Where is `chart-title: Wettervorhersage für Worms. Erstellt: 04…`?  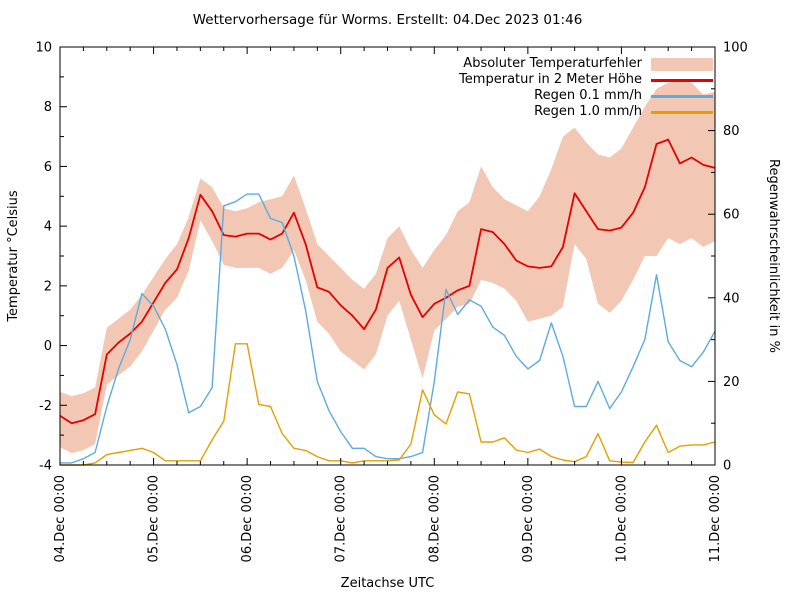 chart-title: Wettervorhersage für Worms. Erstellt: 04… is located at coordinates (387, 20).